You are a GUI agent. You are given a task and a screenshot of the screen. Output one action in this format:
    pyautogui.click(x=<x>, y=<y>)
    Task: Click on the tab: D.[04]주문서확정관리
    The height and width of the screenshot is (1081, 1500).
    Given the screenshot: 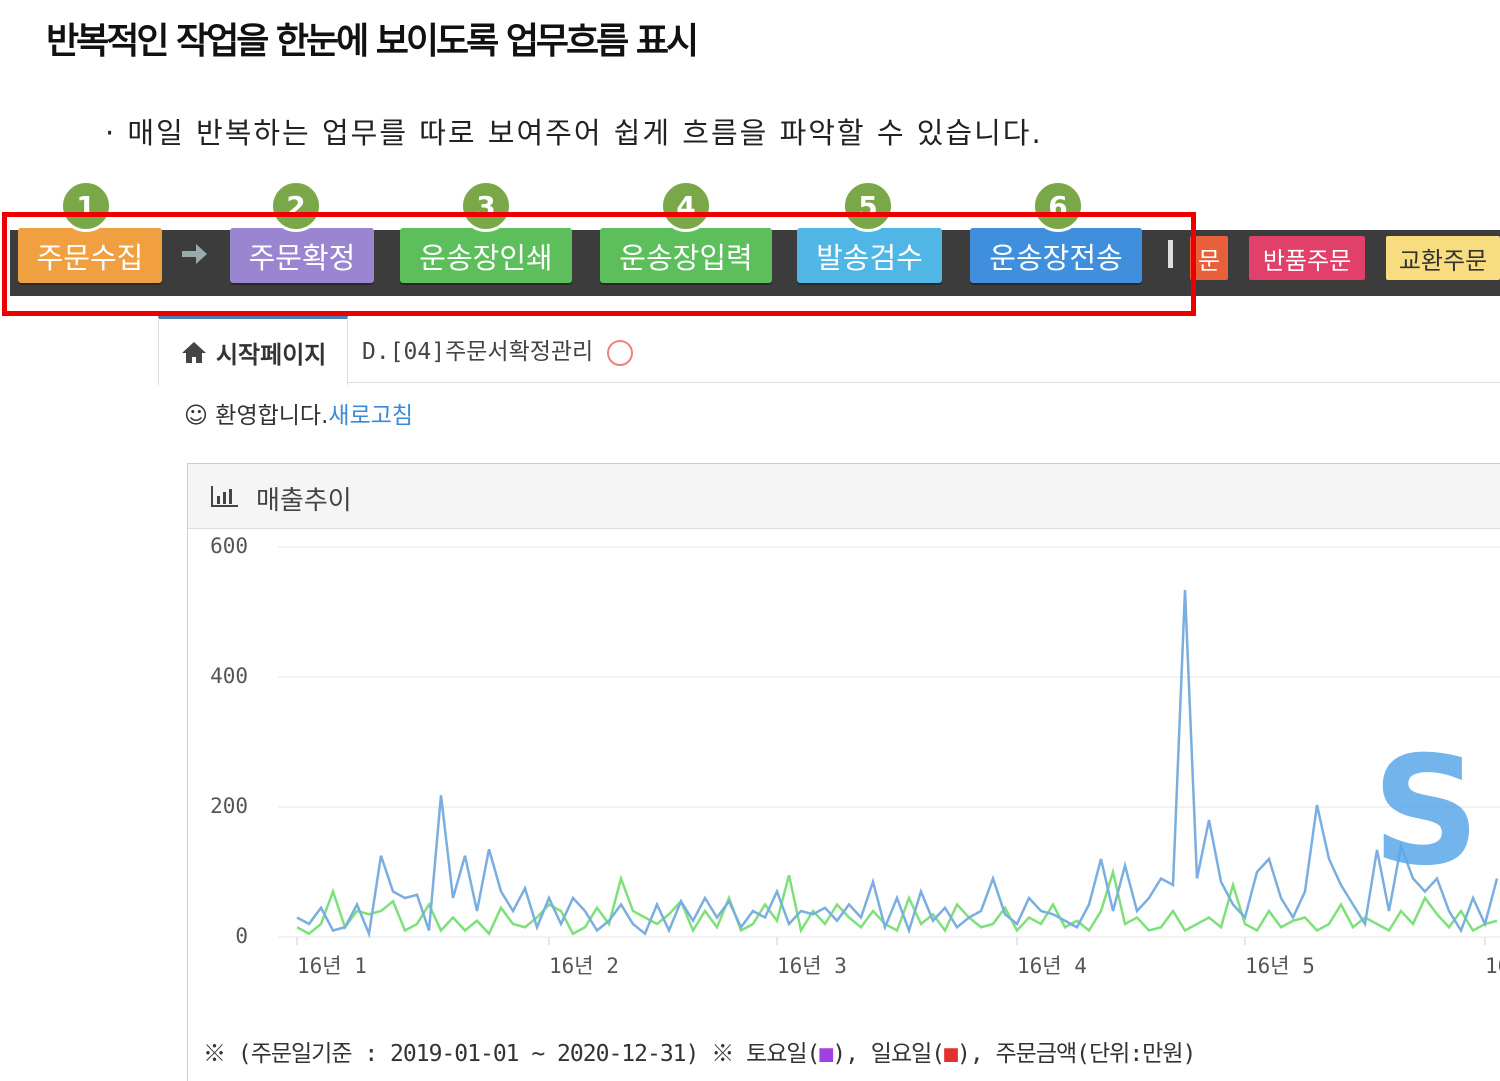 What is the action you would take?
    pyautogui.click(x=498, y=349)
    